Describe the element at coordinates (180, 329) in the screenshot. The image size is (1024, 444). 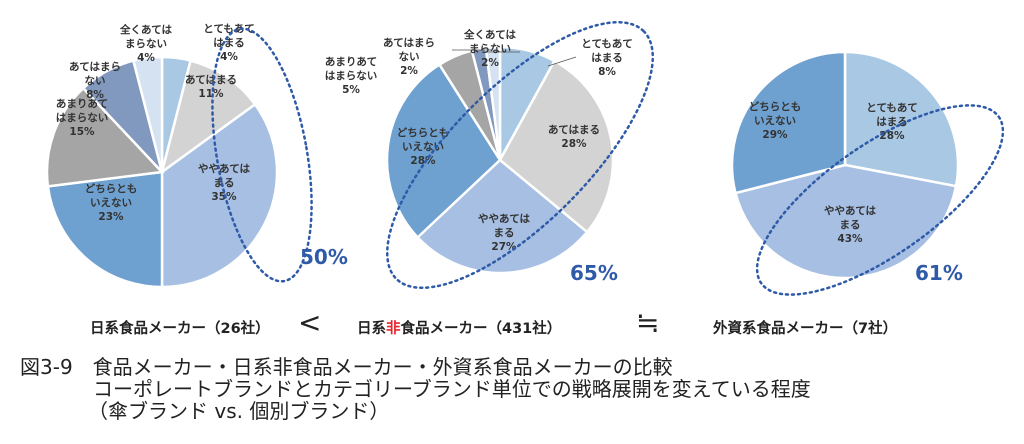
I see `chart-1-title: 日系食品メーカー（26社）` at that location.